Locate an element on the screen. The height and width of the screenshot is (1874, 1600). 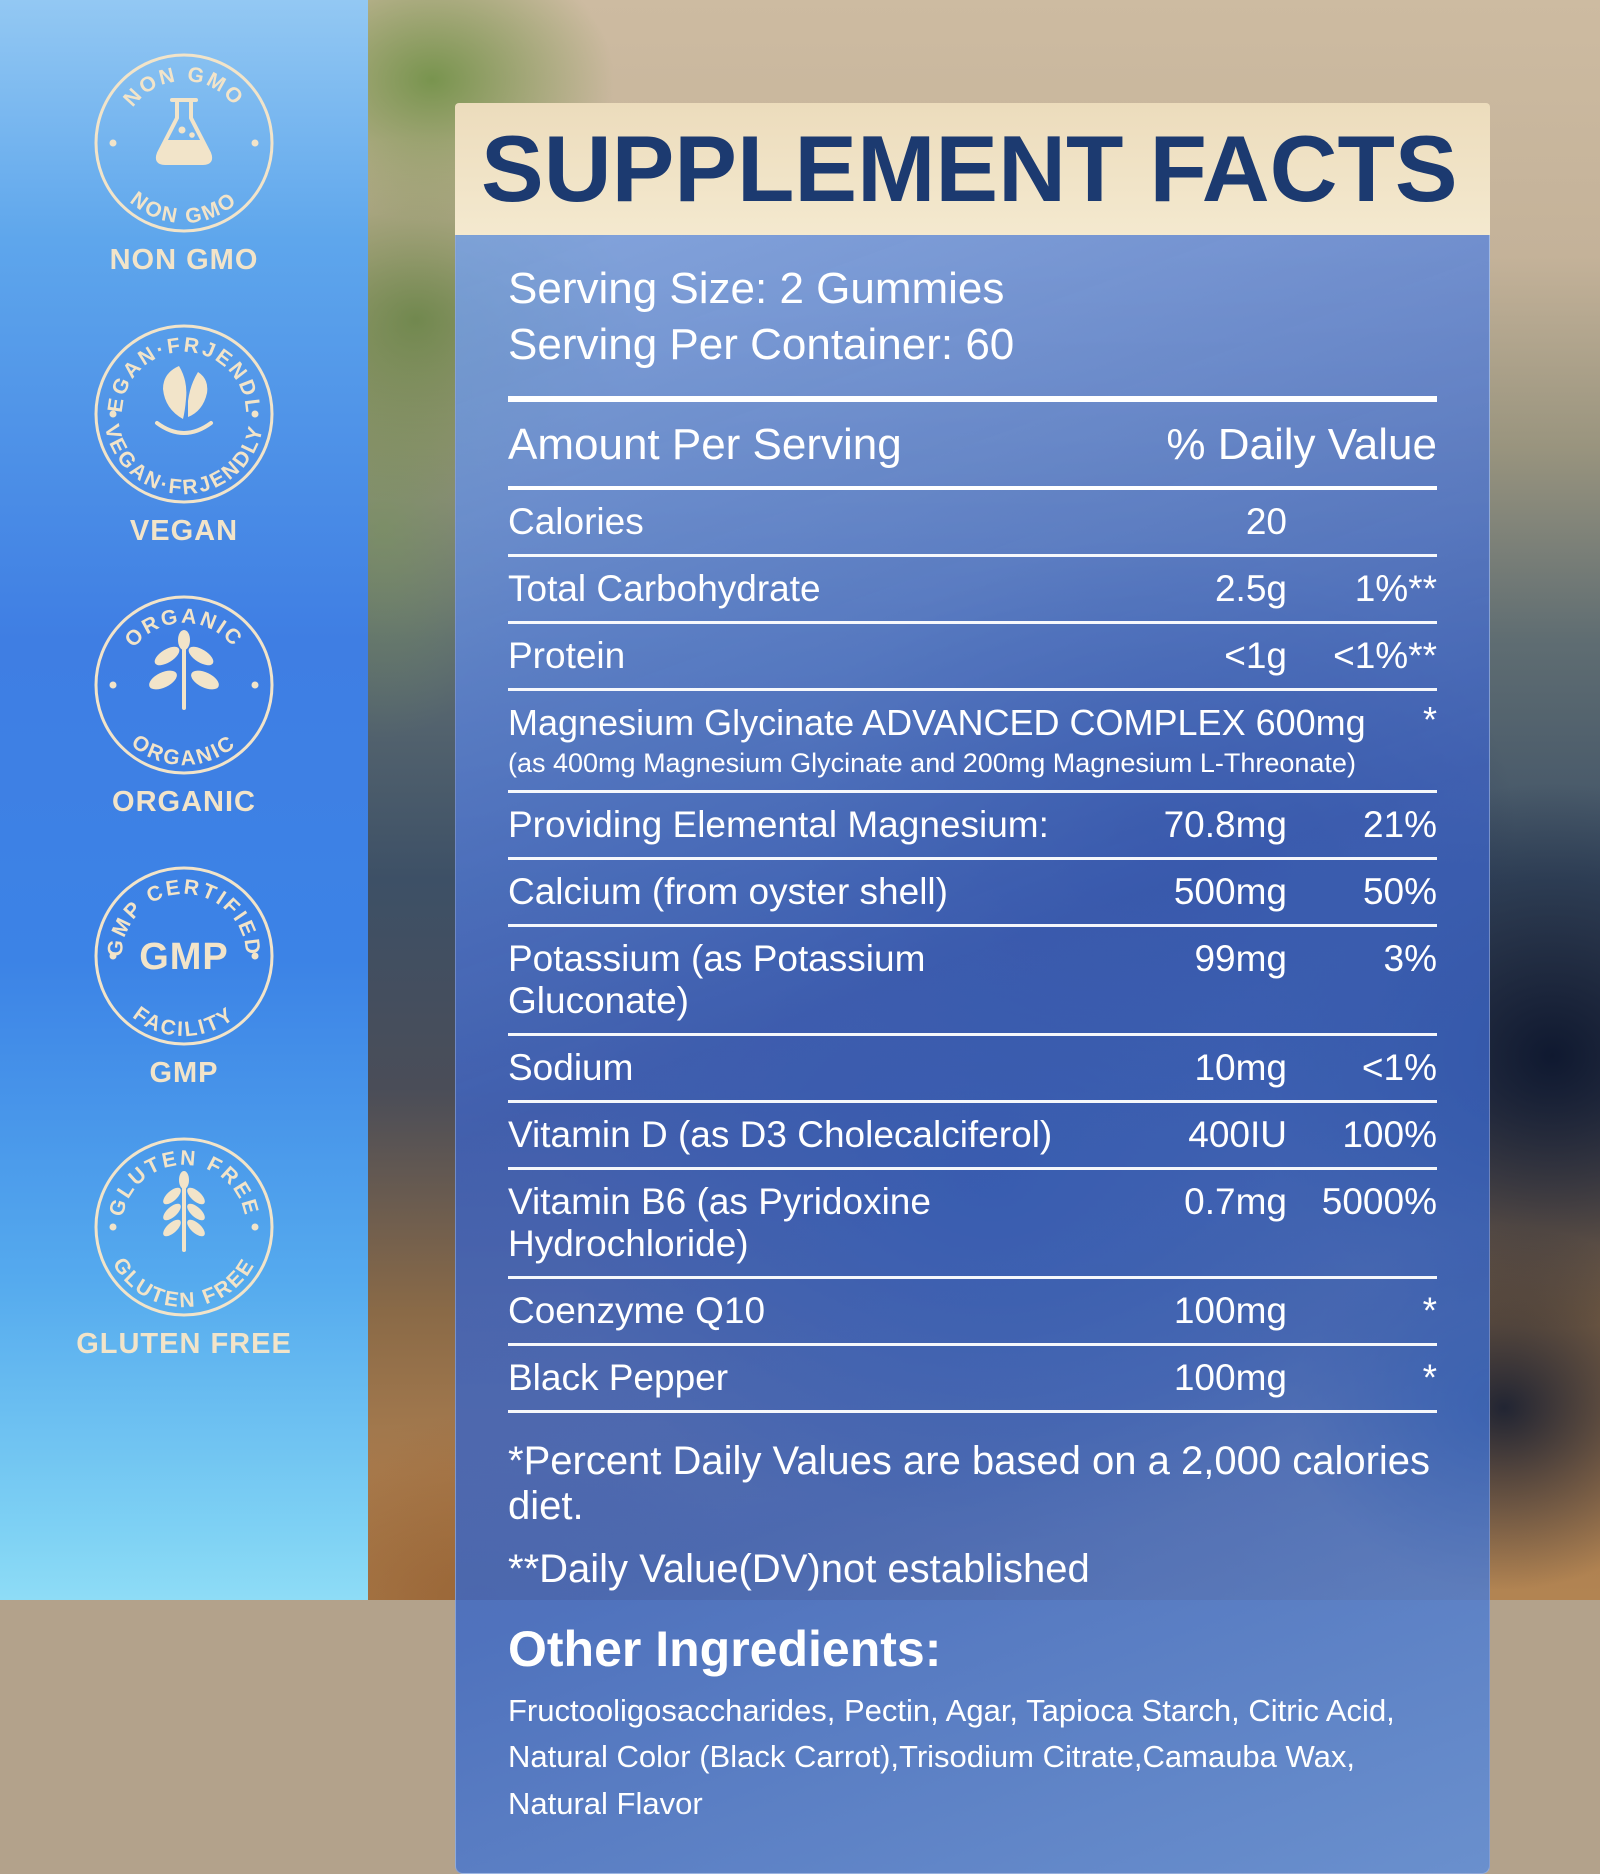
row-name: Potassium (as Potassium Gluconate) is located at coordinates (717, 979).